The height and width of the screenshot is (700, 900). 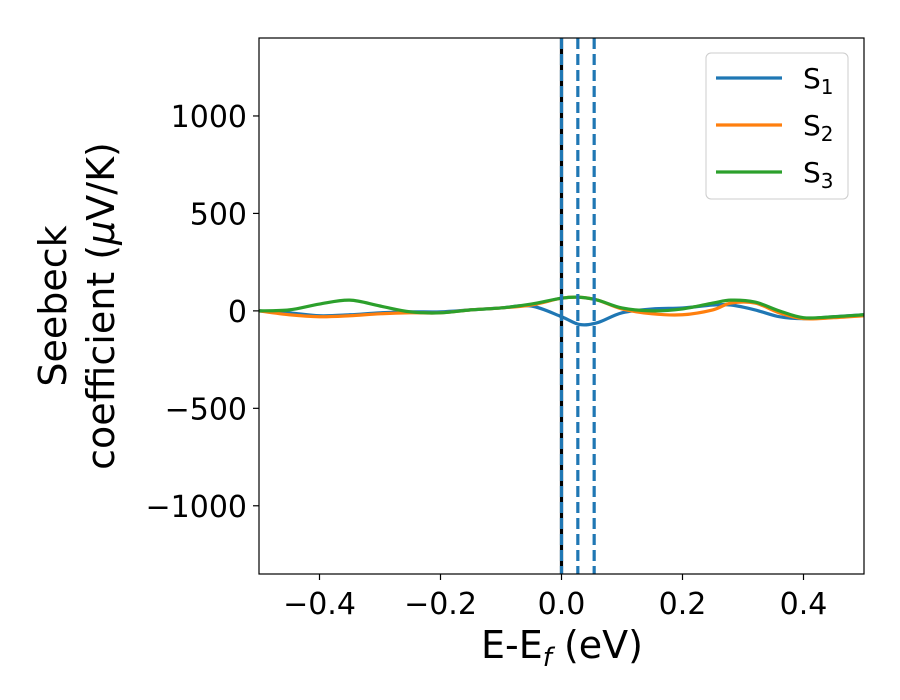 What do you see at coordinates (206, 409) in the screenshot?
I see `y-tick-label: −500` at bounding box center [206, 409].